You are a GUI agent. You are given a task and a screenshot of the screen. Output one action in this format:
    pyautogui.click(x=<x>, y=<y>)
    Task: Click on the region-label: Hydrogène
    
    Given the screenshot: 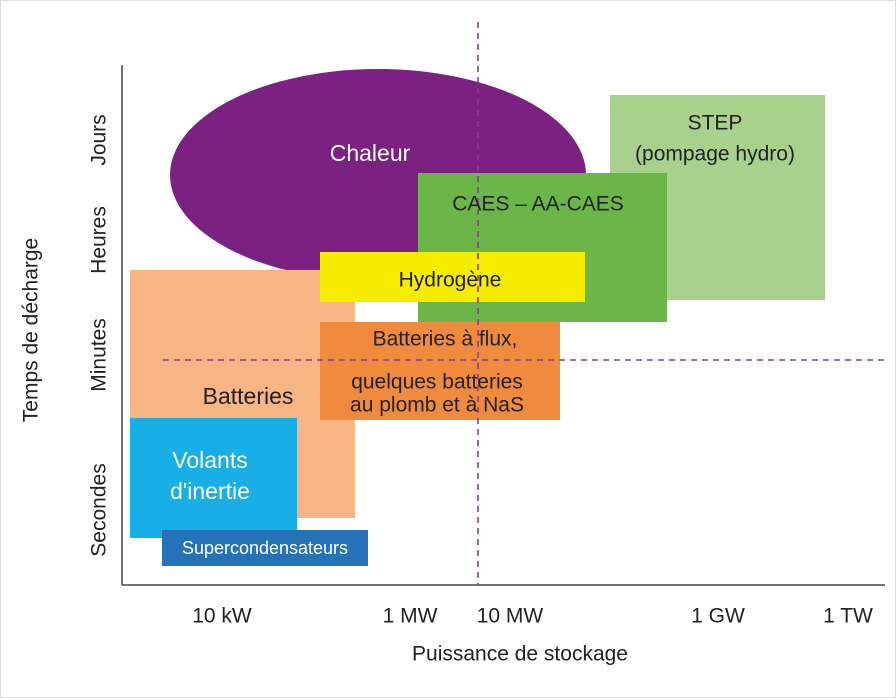 What is the action you would take?
    pyautogui.click(x=450, y=280)
    